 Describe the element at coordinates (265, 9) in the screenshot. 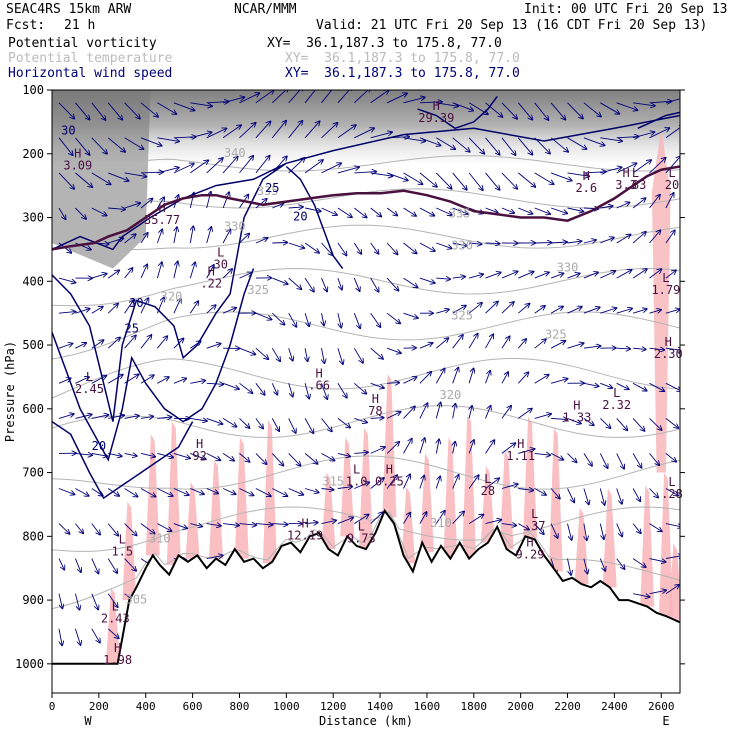

I see `center-name: NCAR/MMM` at that location.